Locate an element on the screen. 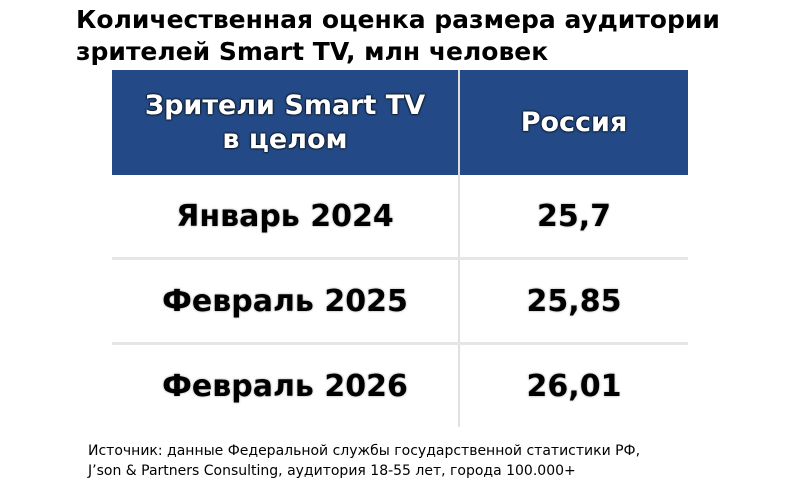  row-period-cell: Февраль 2025 is located at coordinates (286, 300).